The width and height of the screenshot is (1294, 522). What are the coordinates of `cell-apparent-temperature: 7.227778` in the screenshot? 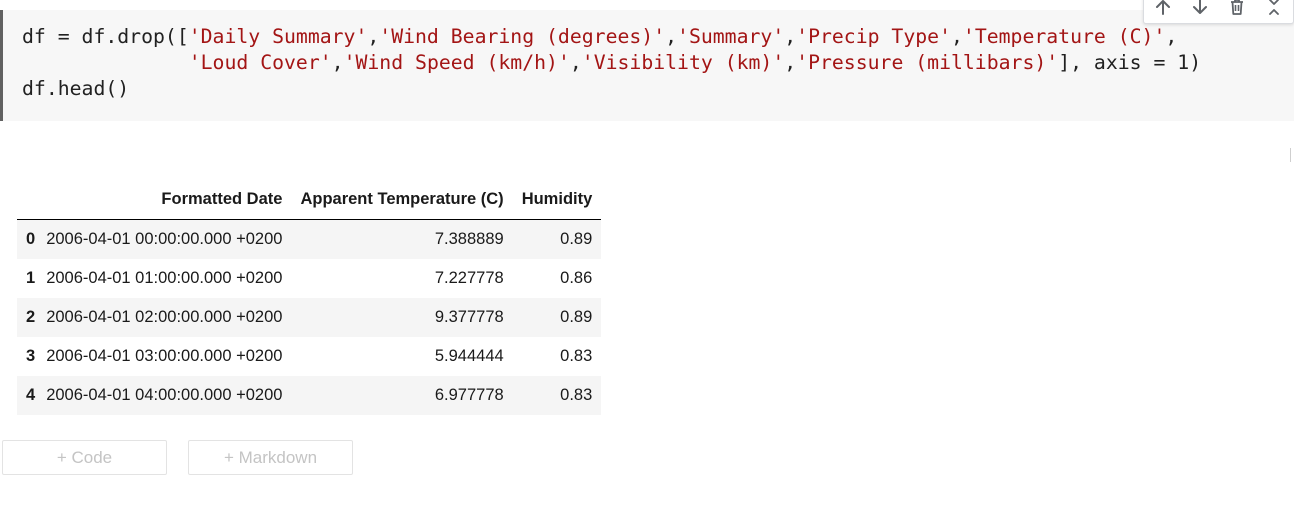 It's located at (469, 278).